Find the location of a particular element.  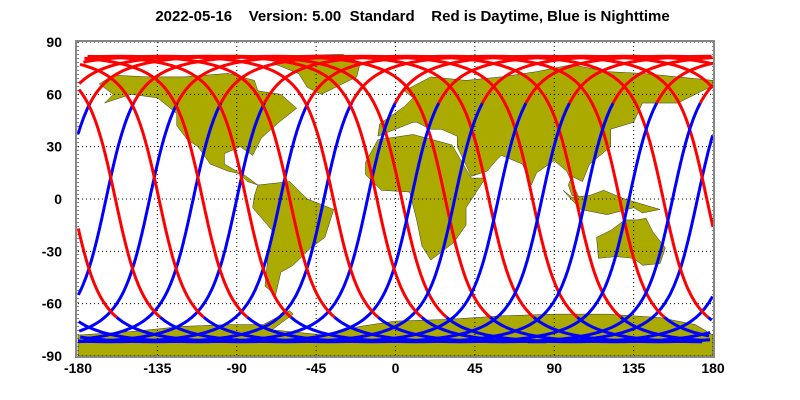

y-tick-label: 60 is located at coordinates (54, 94).